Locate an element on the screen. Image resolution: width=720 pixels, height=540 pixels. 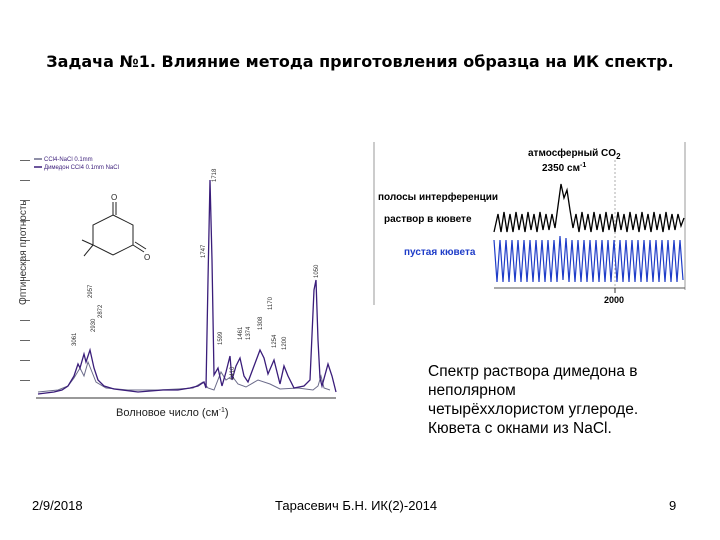
empty-cell-label: пустая кювета is located at coordinates (440, 252).